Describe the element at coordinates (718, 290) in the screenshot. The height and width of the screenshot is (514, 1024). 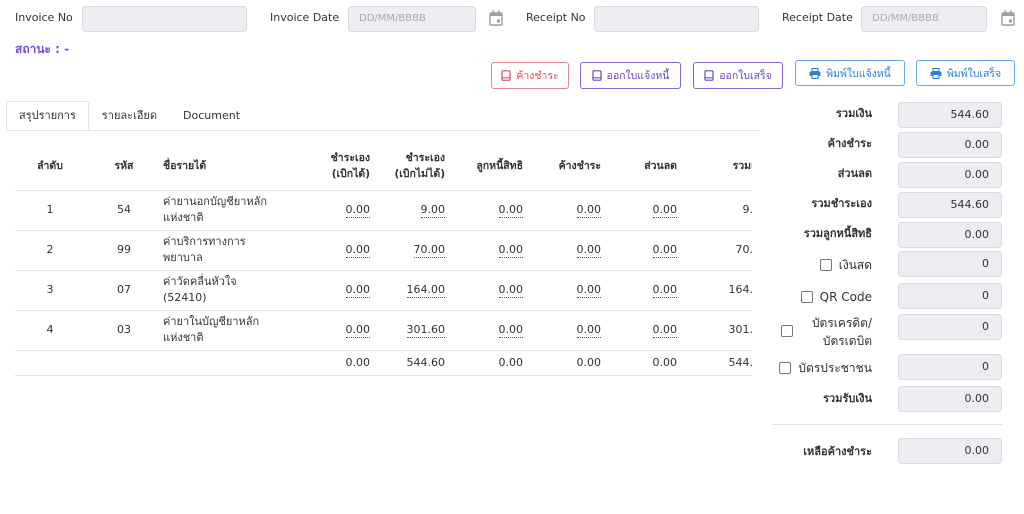
I see `row-total: 164.00` at that location.